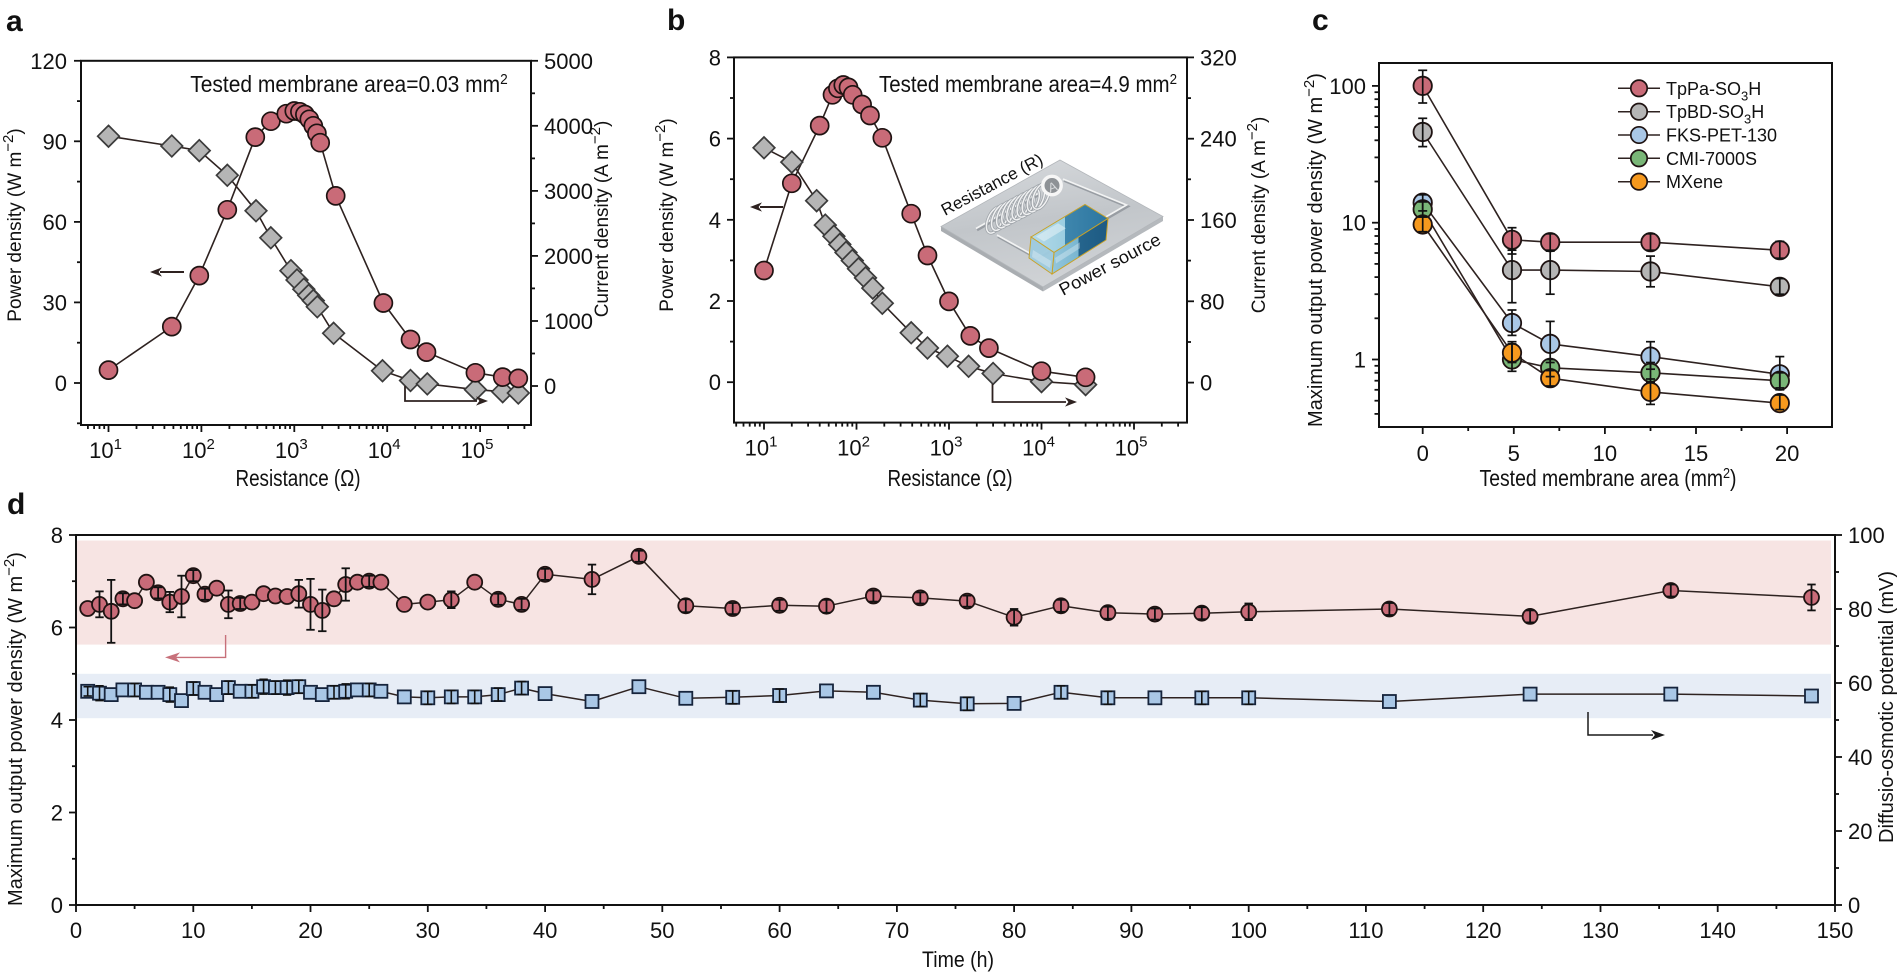 This screenshot has height=973, width=1904. What do you see at coordinates (1721, 136) in the screenshot?
I see `svg-text: FKS-PET-130` at bounding box center [1721, 136].